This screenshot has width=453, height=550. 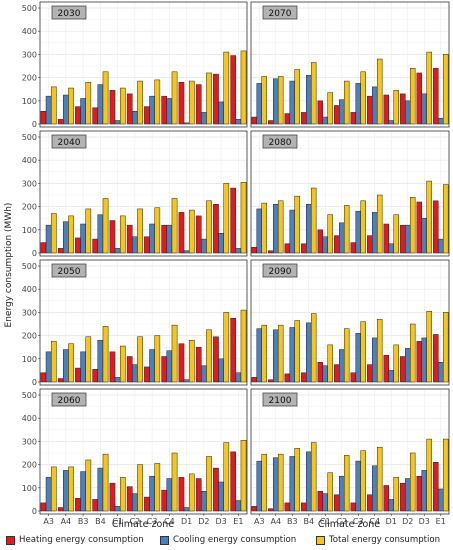 I want to click on bar-heating-2100-D1, so click(x=386, y=498).